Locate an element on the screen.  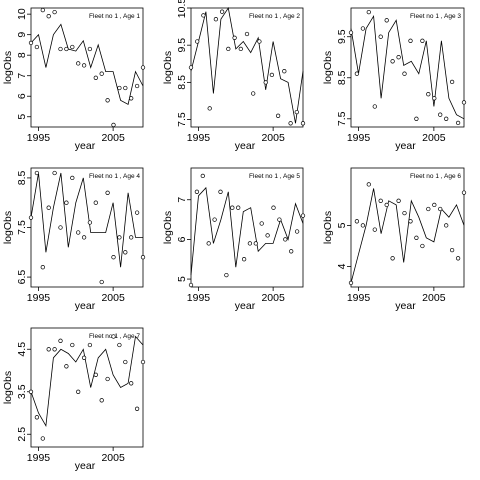
panel-title: Fleet no 1 , Age 5 is located at coordinates (274, 176).